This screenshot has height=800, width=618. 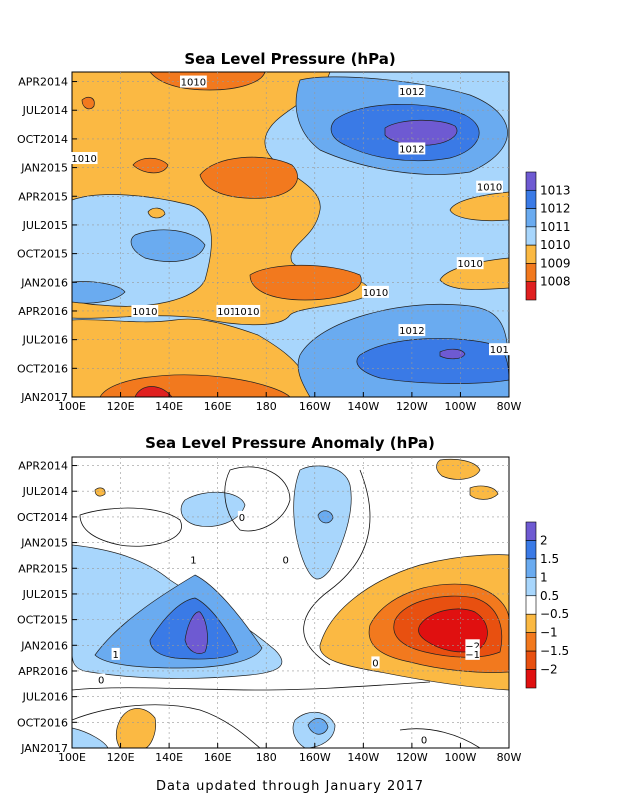 I want to click on y-tick-label: JUL2014, so click(x=45, y=110).